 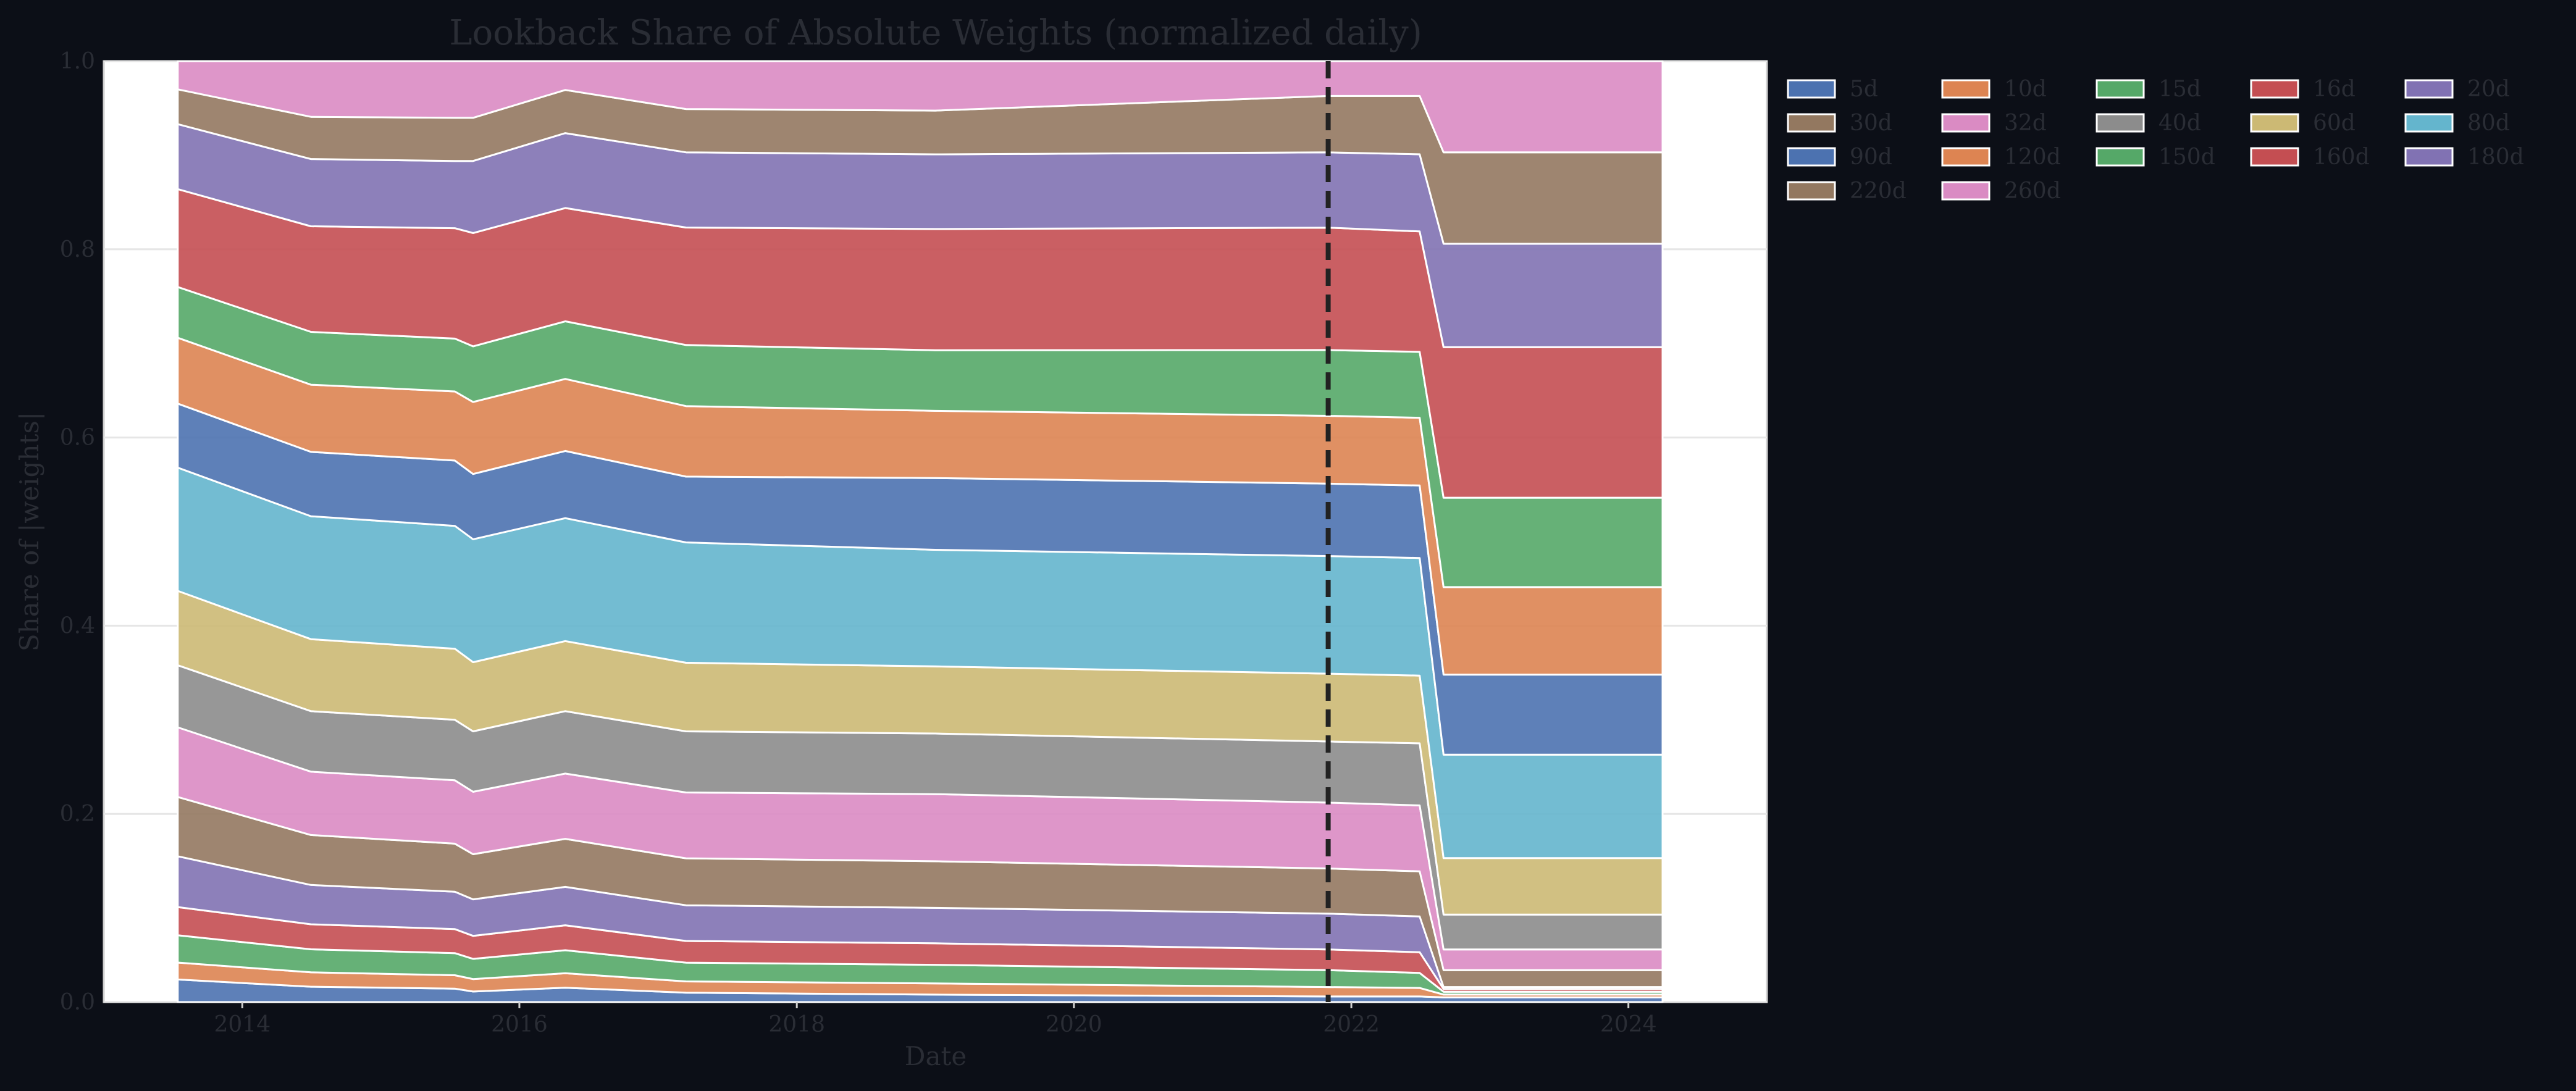 I want to click on x-tick-label: 2020, so click(x=1074, y=1024).